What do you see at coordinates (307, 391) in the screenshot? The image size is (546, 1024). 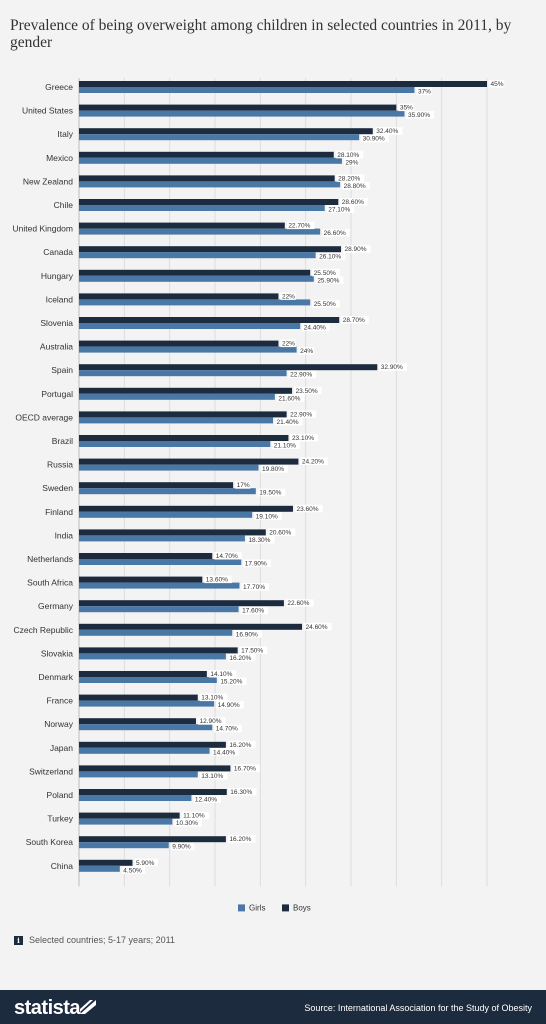 I see `data-label-boys: 23.50%` at bounding box center [307, 391].